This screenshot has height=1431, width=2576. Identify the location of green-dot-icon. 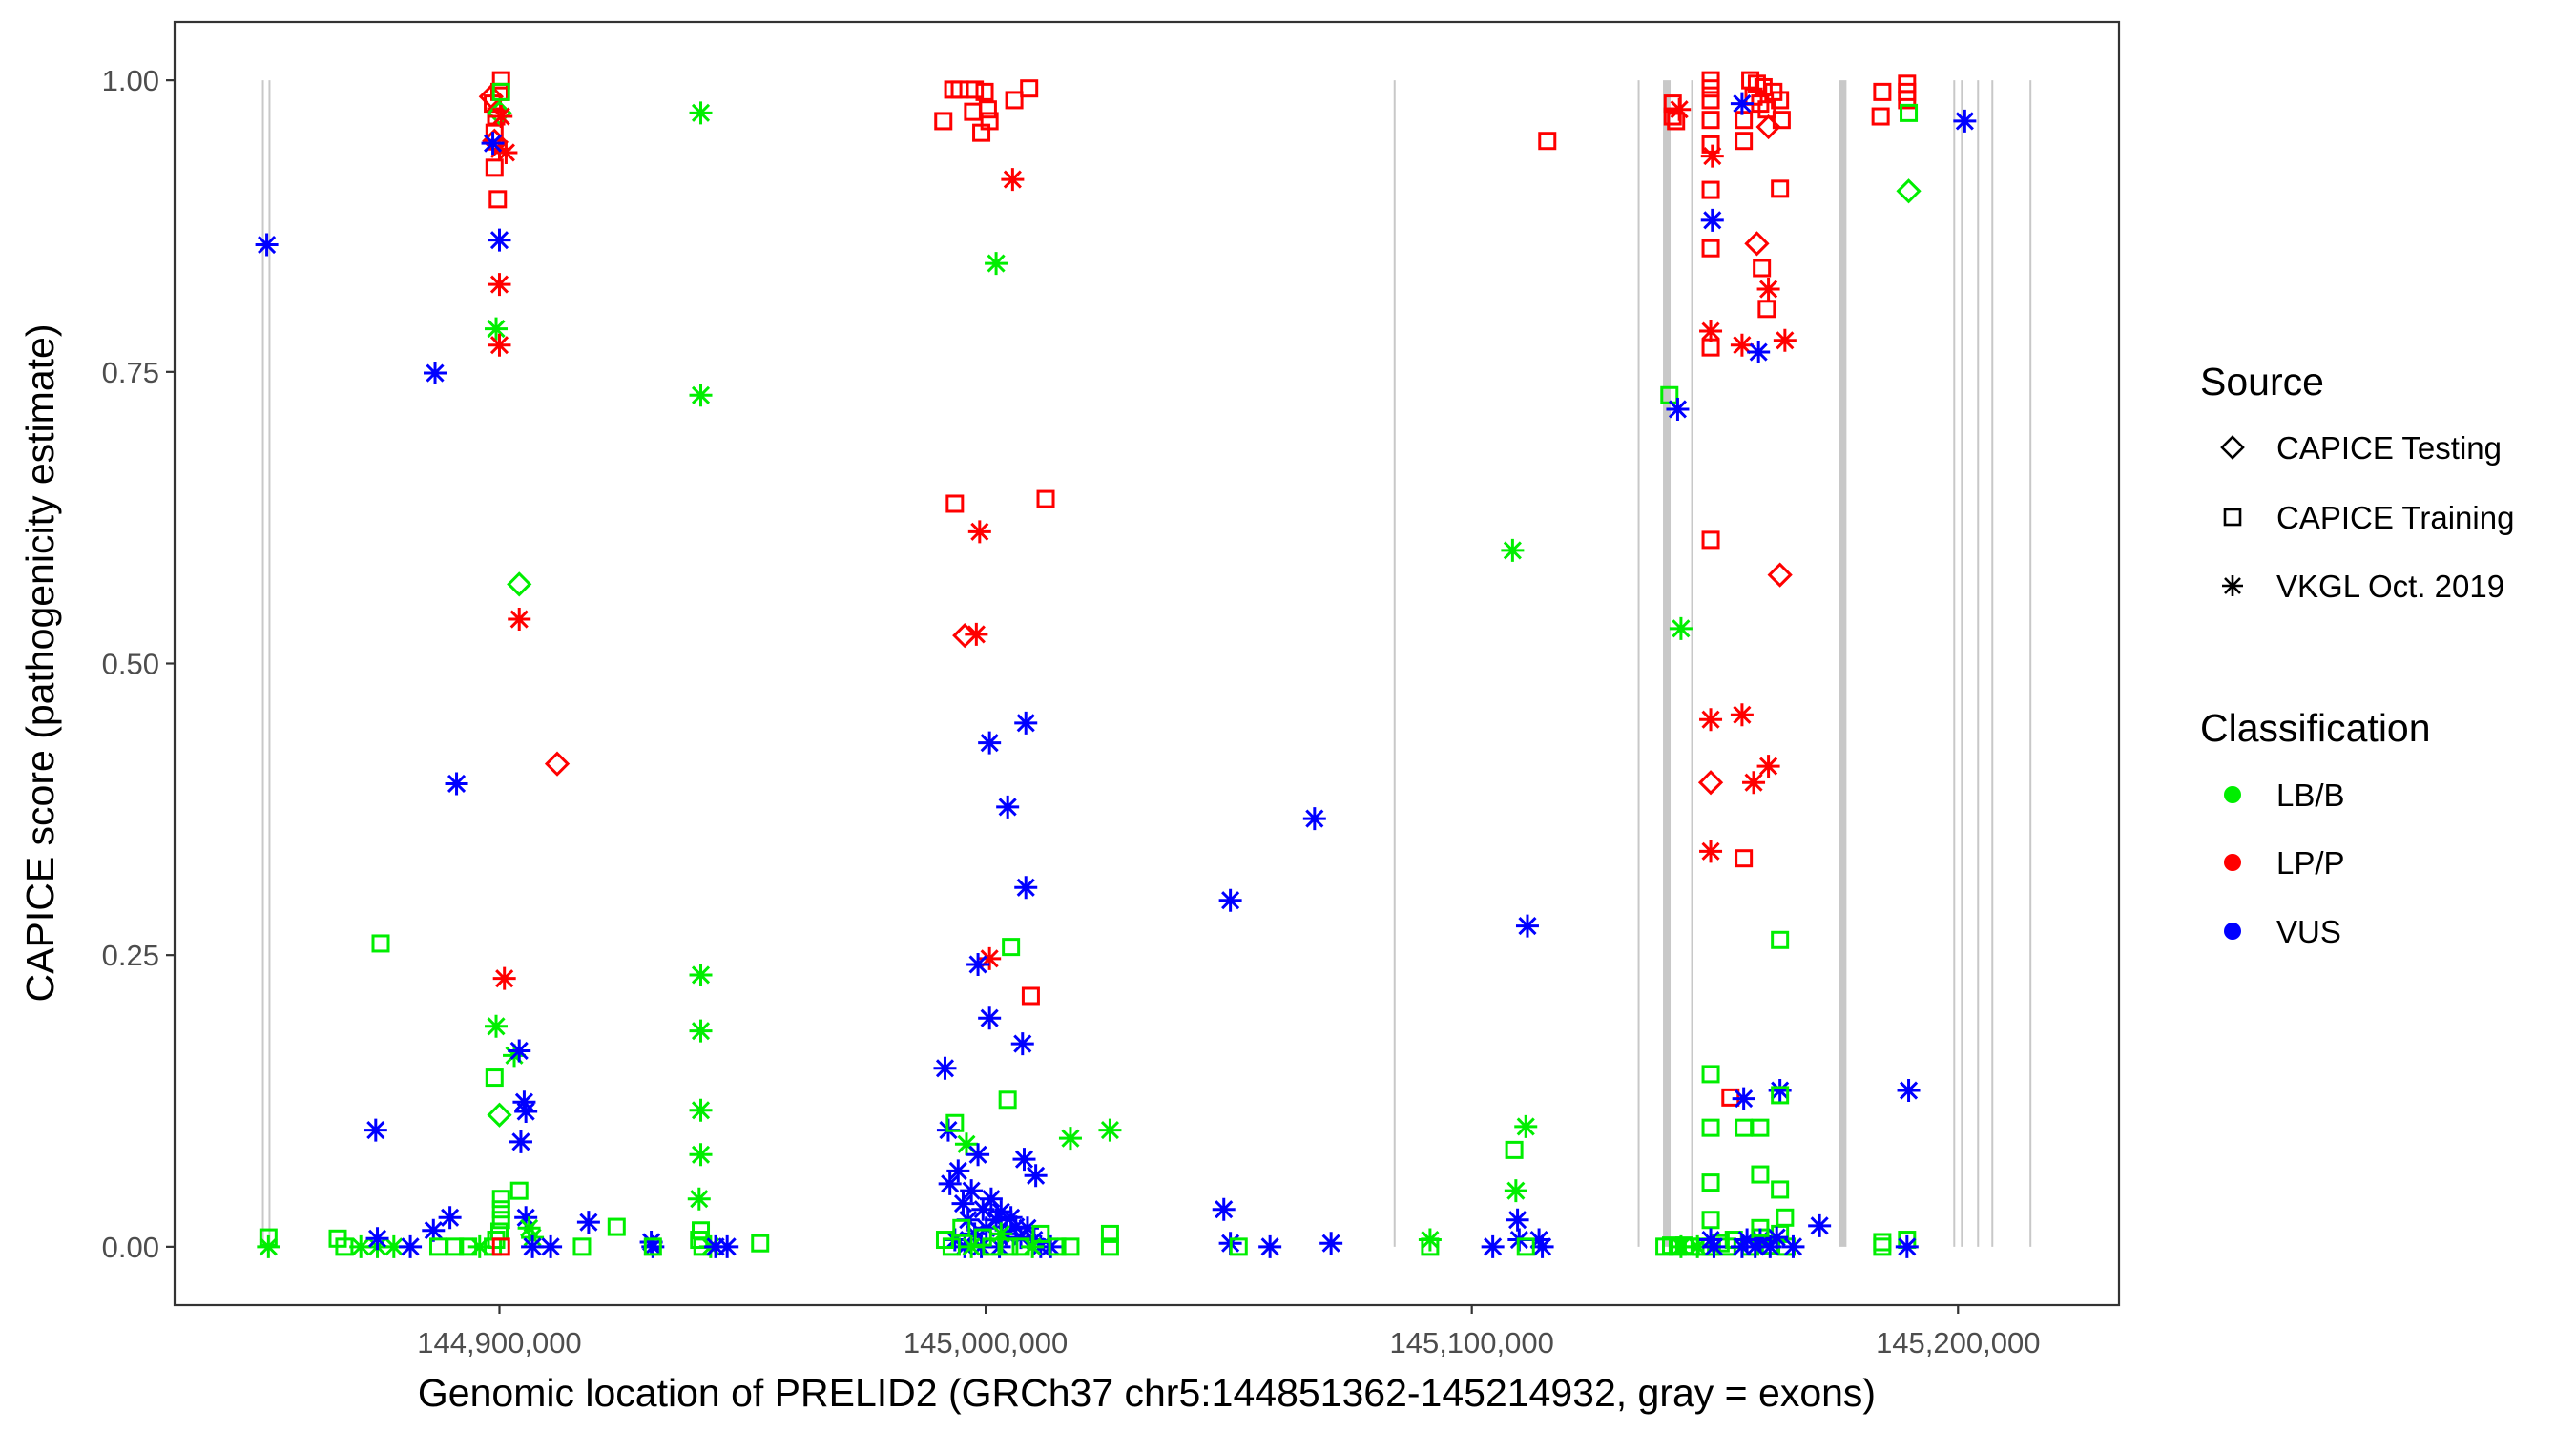
(2232, 795).